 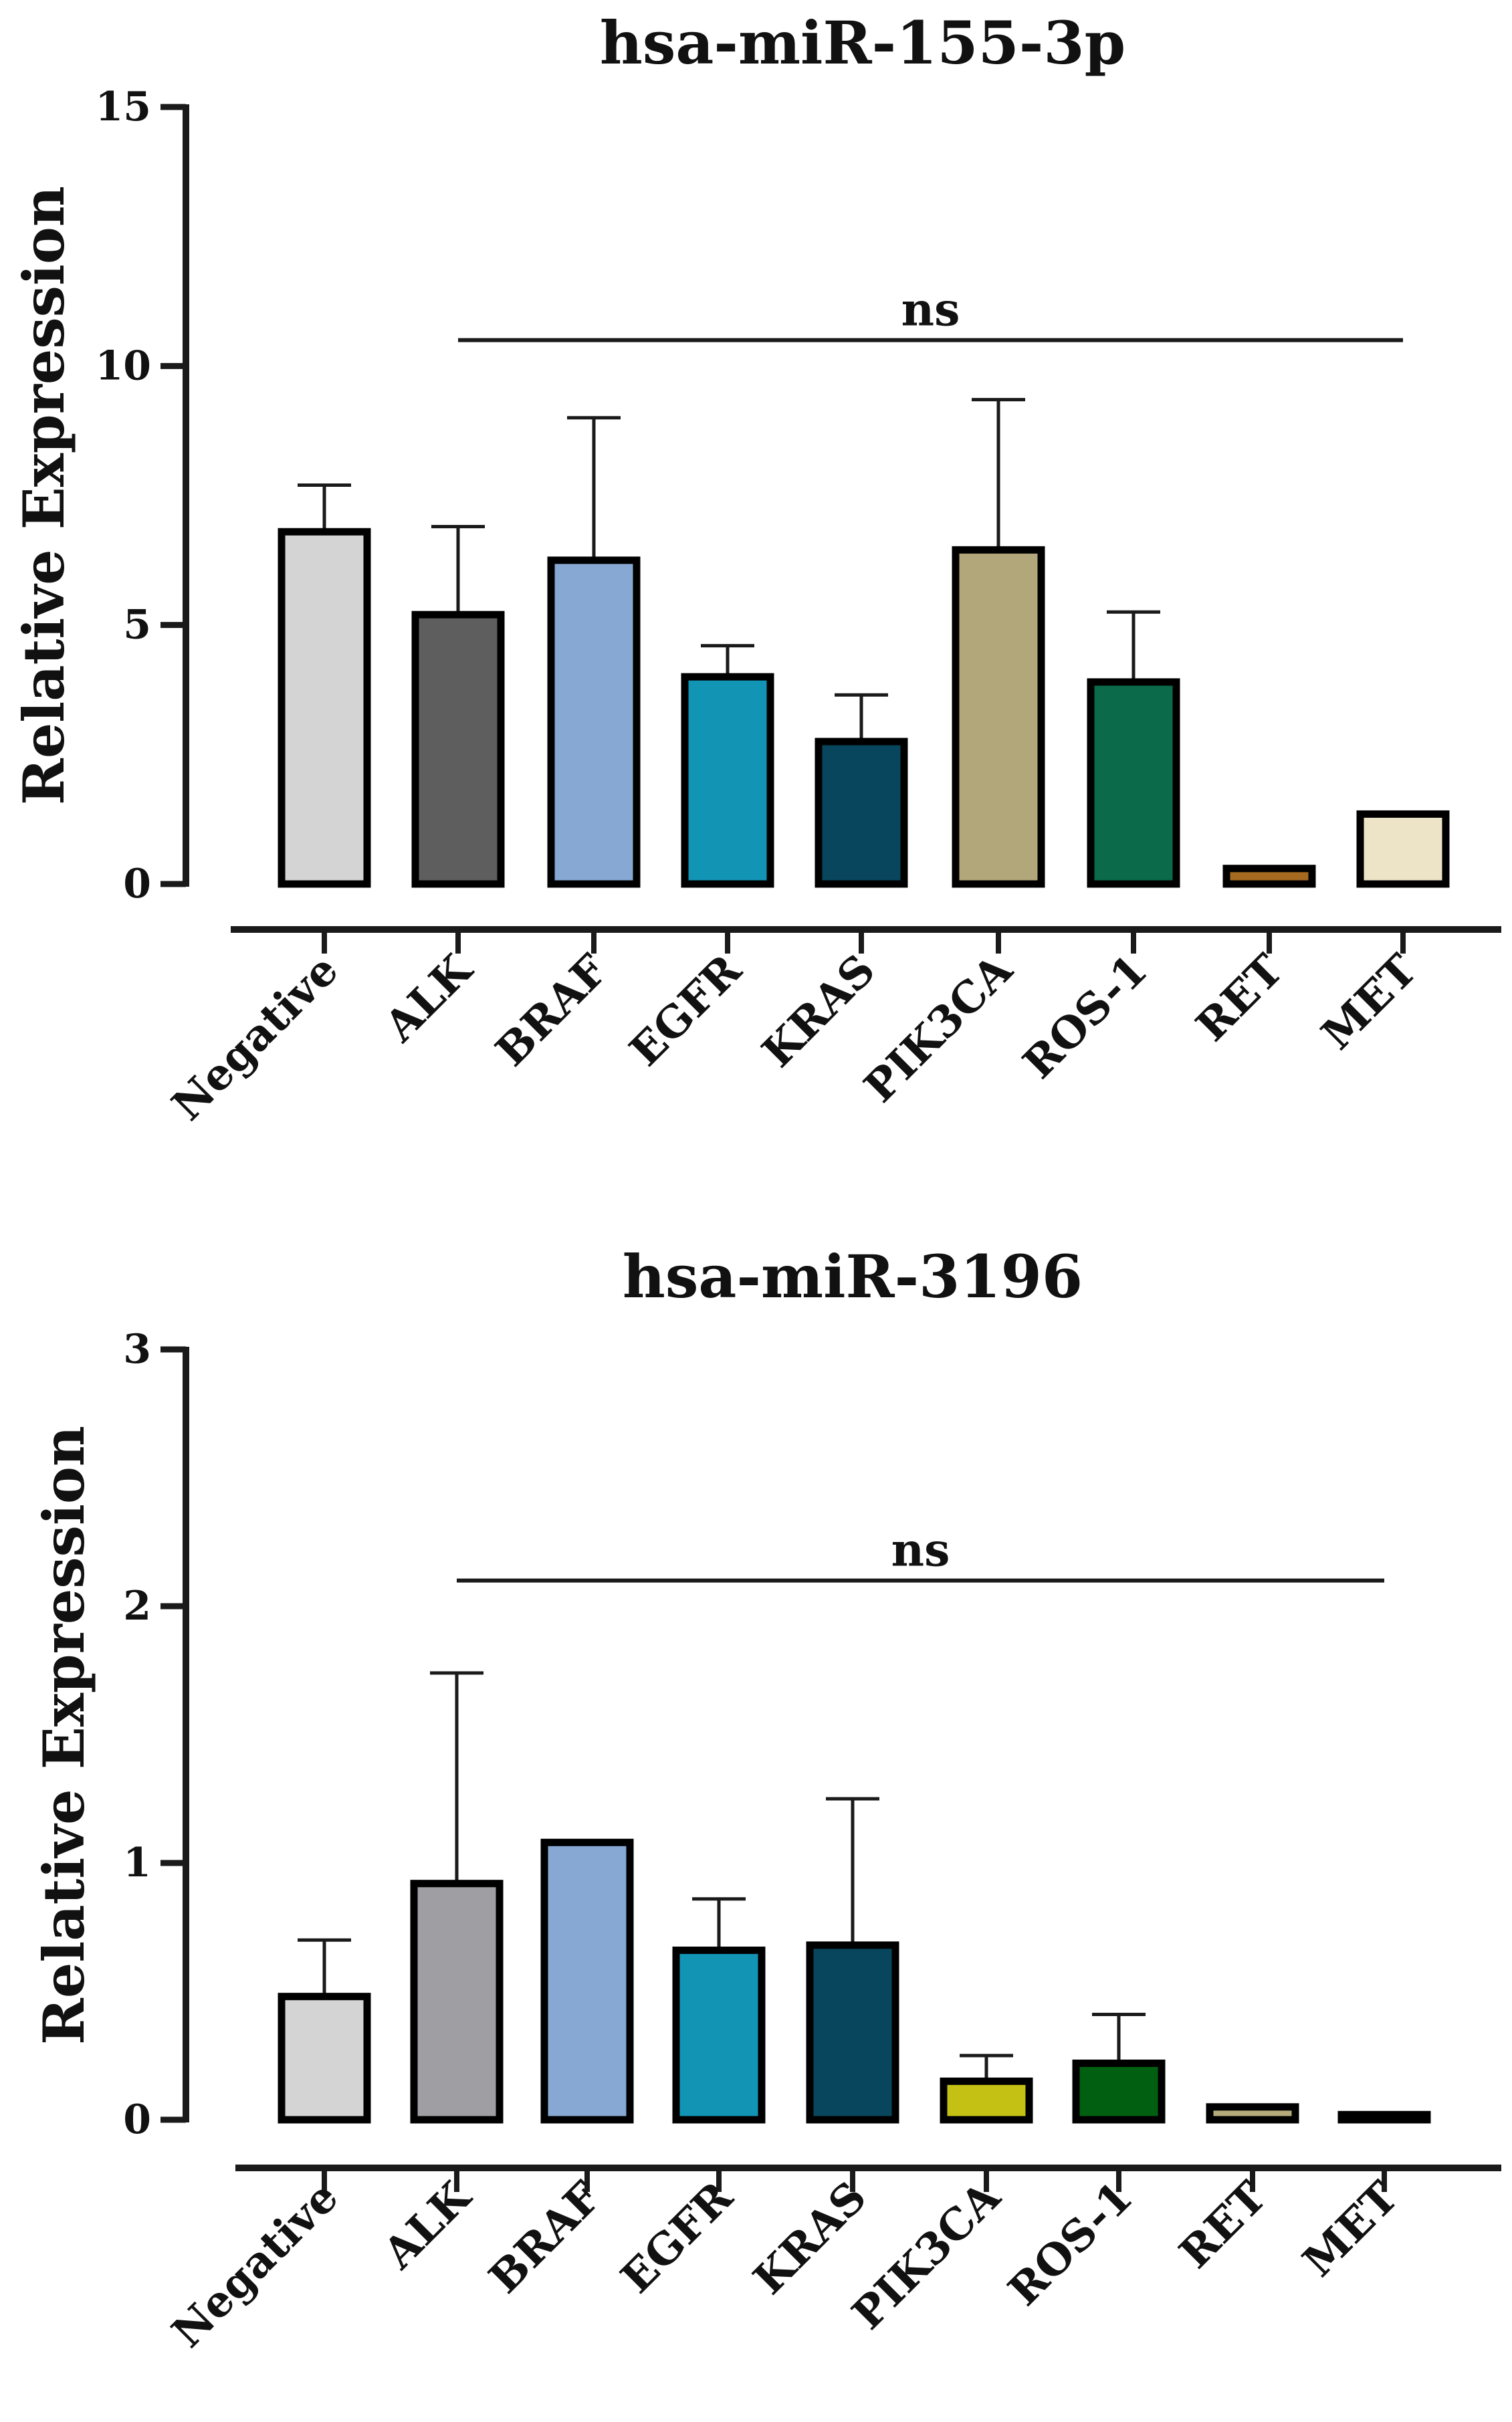 I want to click on y-tick-label: 2, so click(x=137, y=1606).